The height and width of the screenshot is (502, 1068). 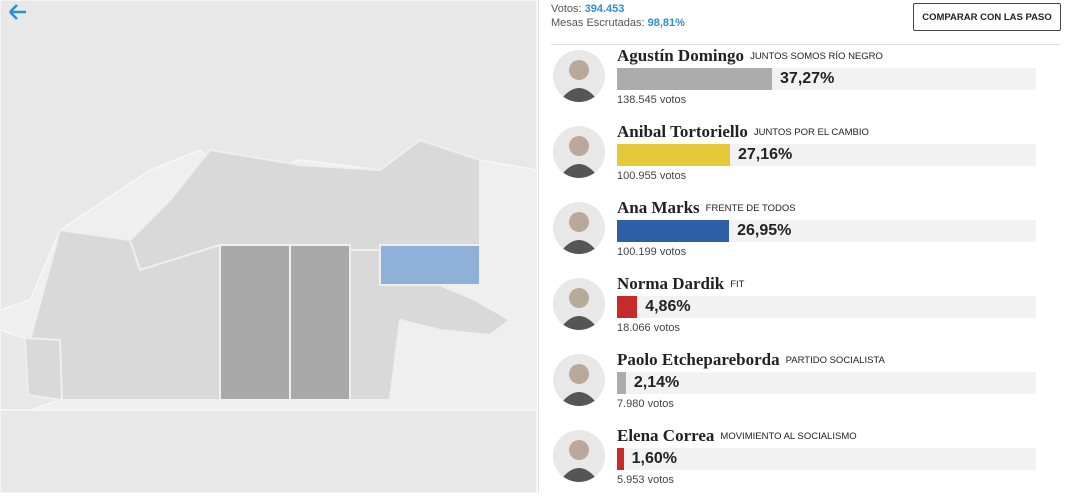 What do you see at coordinates (826, 231) in the screenshot?
I see `bar-track: 26,95%` at bounding box center [826, 231].